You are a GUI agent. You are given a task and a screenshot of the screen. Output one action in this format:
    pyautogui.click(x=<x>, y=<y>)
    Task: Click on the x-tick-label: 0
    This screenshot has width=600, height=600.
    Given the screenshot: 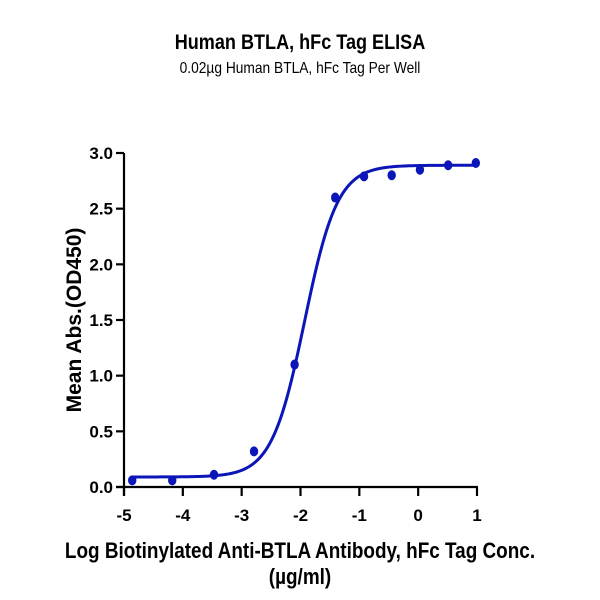 What is the action you would take?
    pyautogui.click(x=417, y=515)
    